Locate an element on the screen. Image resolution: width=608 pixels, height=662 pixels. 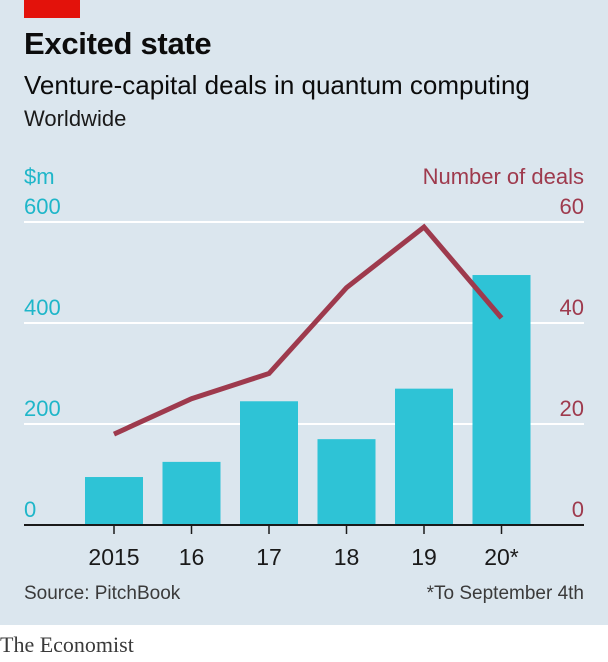
brand-logo-text: The Economist is located at coordinates (67, 644).